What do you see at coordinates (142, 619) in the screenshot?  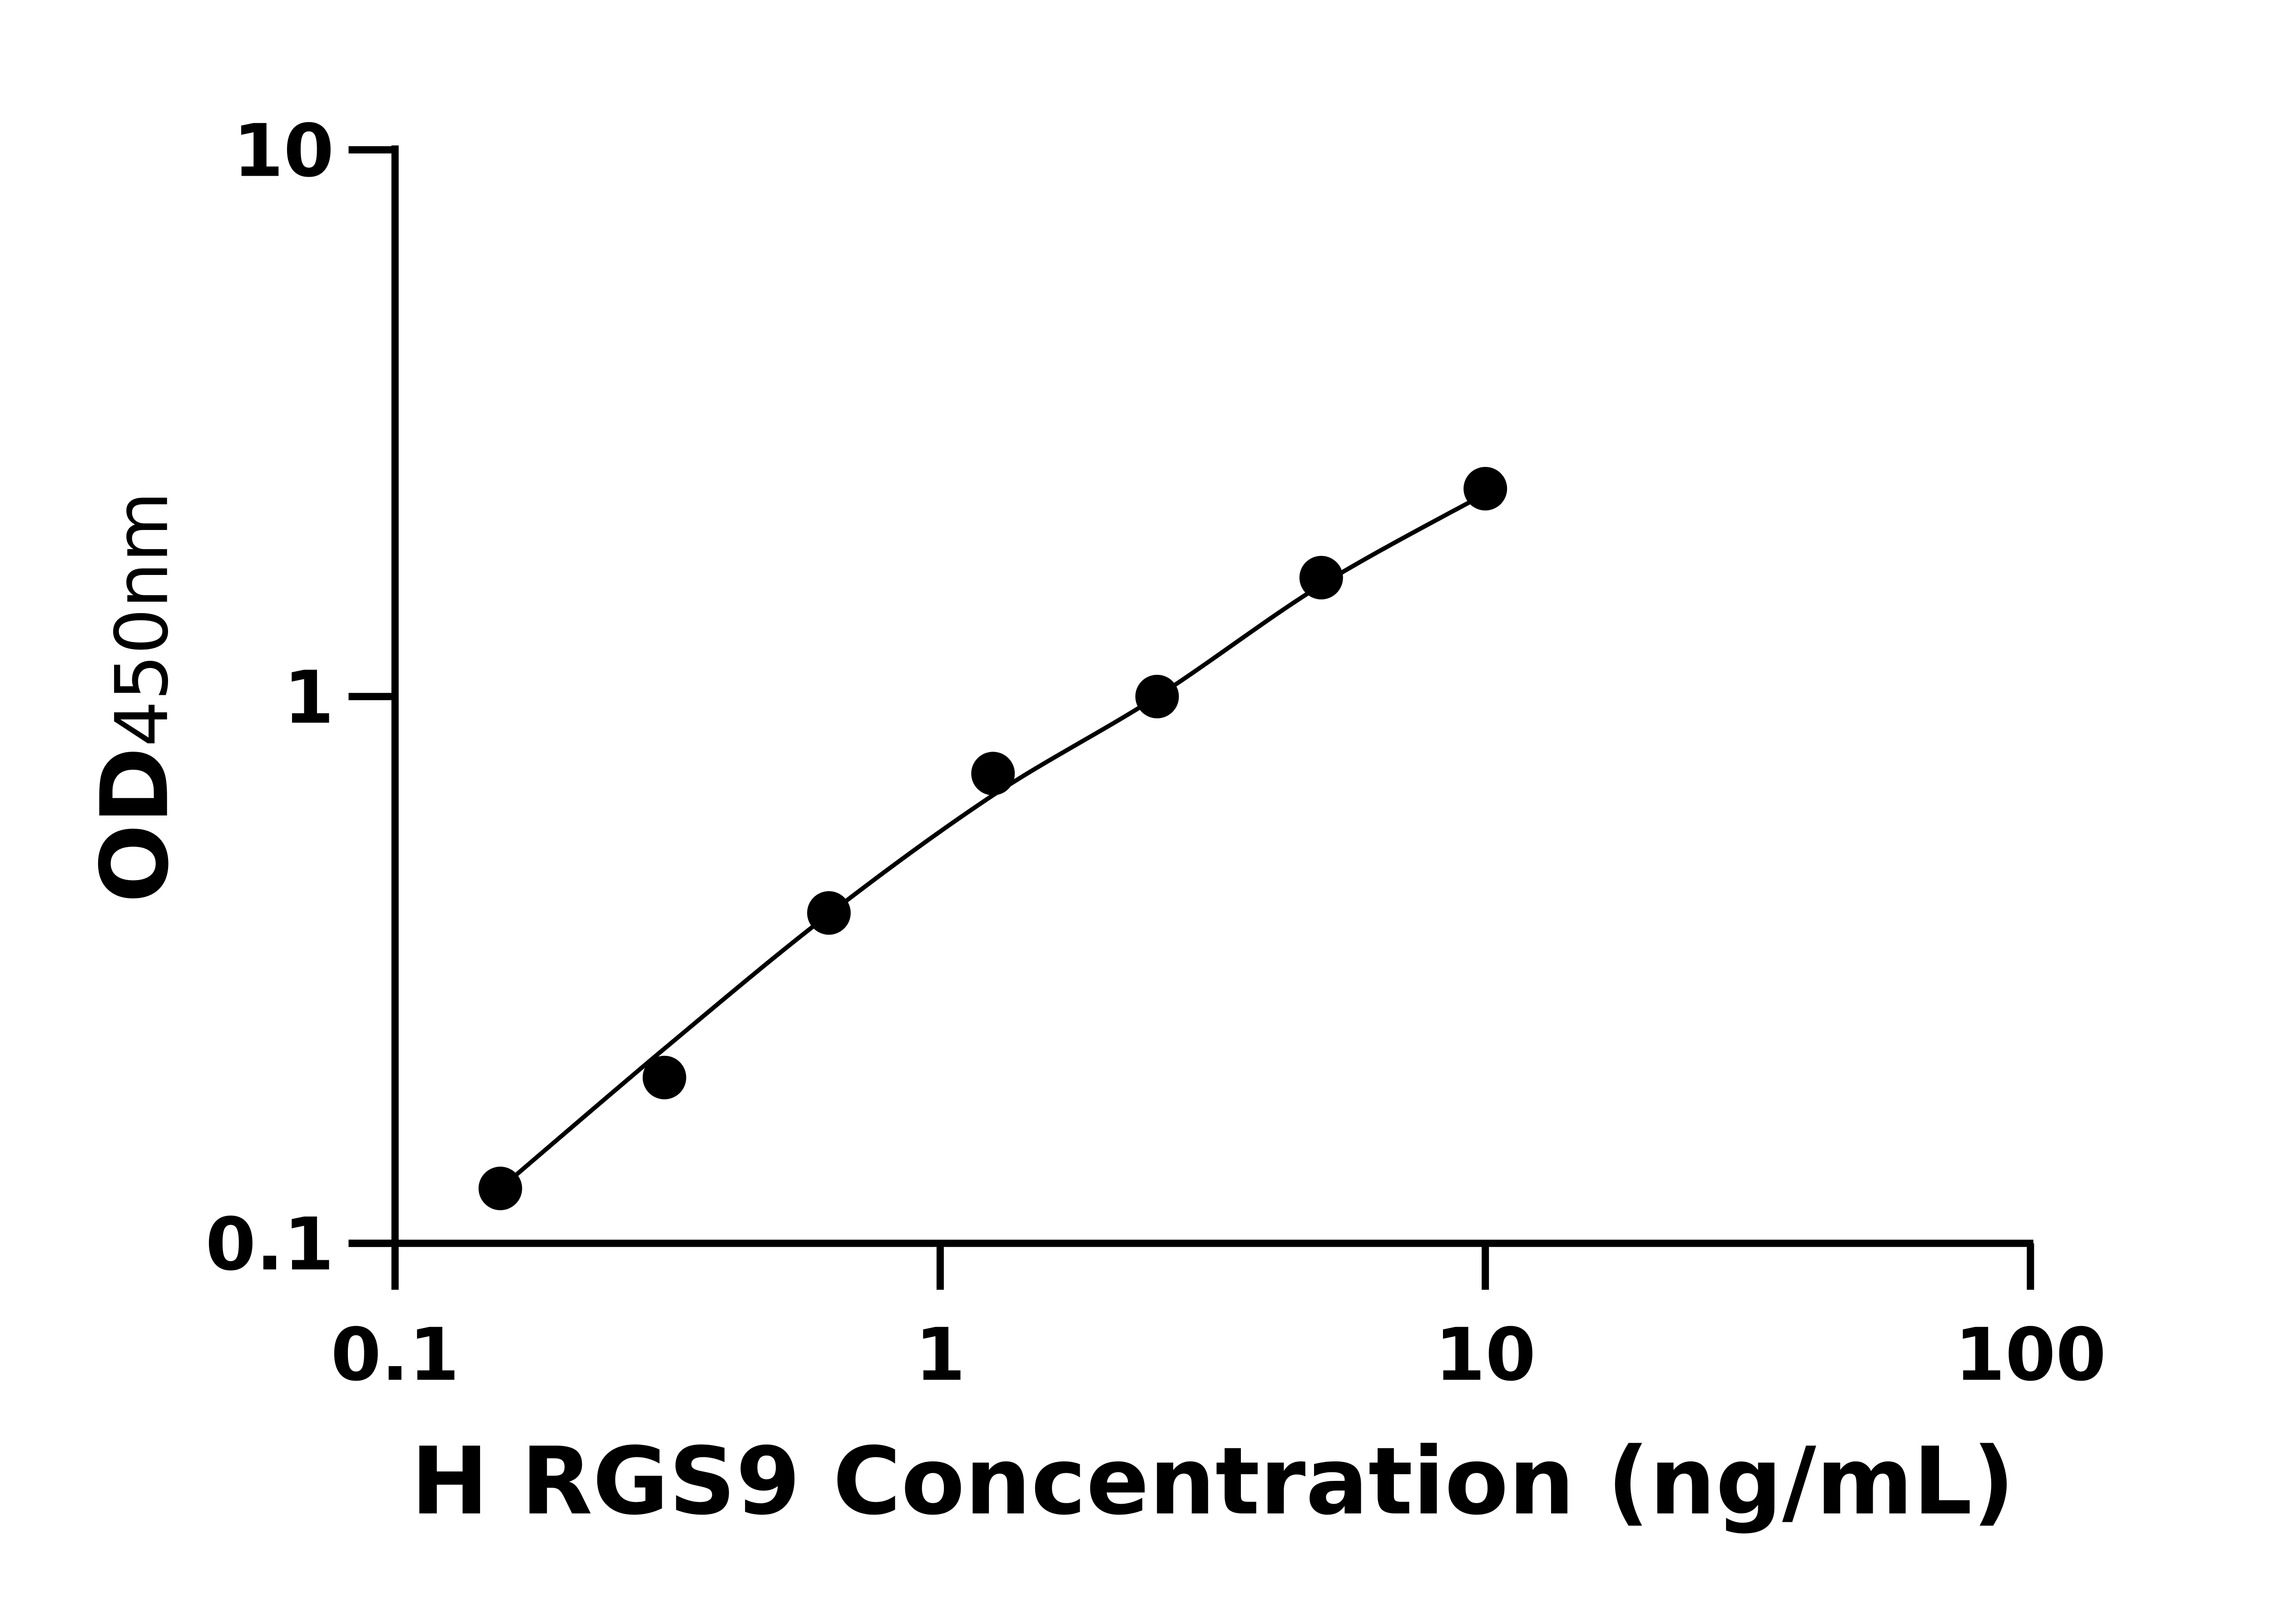 I see `y-axis-label-sub: 450nm` at bounding box center [142, 619].